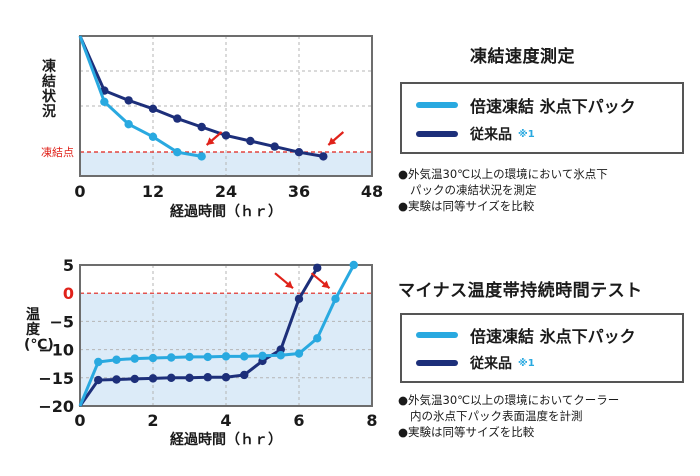  What do you see at coordinates (79, 420) in the screenshot?
I see `chart2-x-tick-label: 0` at bounding box center [79, 420].